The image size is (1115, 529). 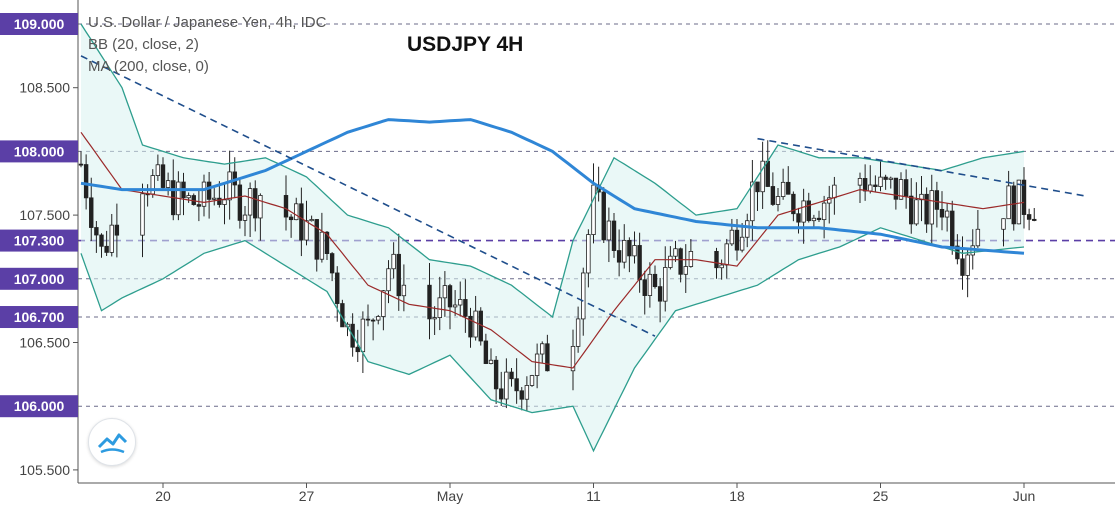 I want to click on x-tick-label: 20, so click(x=163, y=496).